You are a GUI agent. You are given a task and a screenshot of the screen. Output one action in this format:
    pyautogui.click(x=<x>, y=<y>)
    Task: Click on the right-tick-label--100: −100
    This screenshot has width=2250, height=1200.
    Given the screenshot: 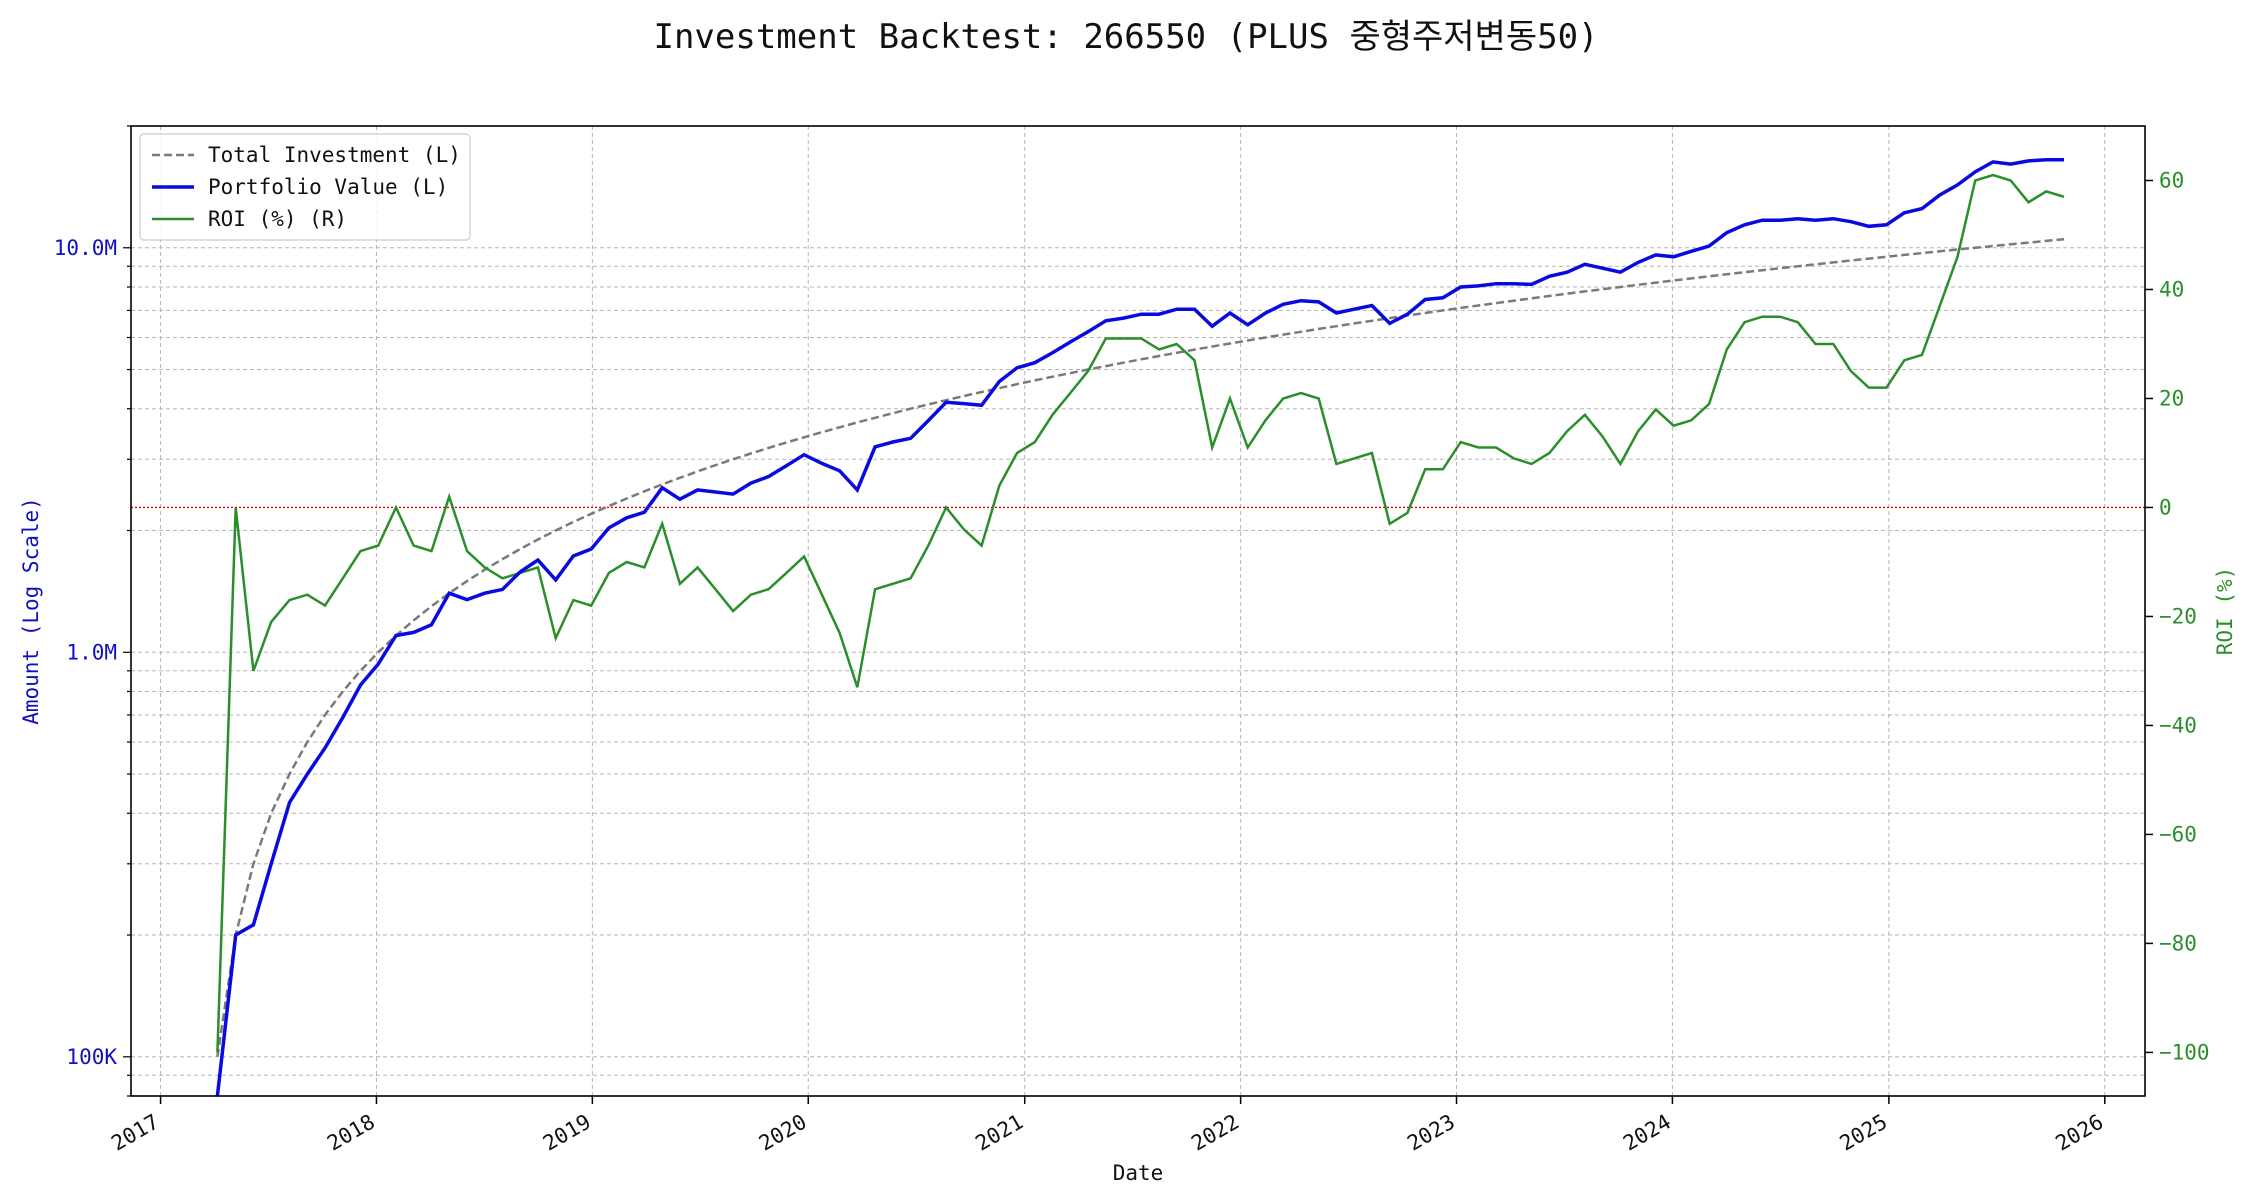 What is the action you would take?
    pyautogui.click(x=2184, y=1052)
    